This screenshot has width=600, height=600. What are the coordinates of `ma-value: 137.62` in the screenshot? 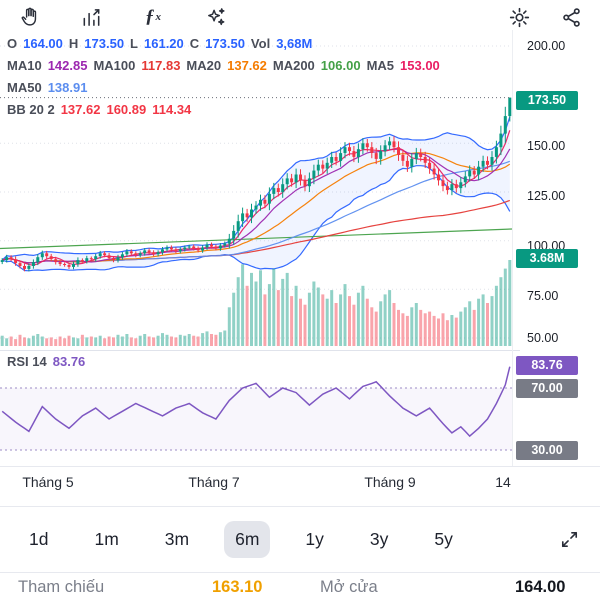 It's located at (247, 65).